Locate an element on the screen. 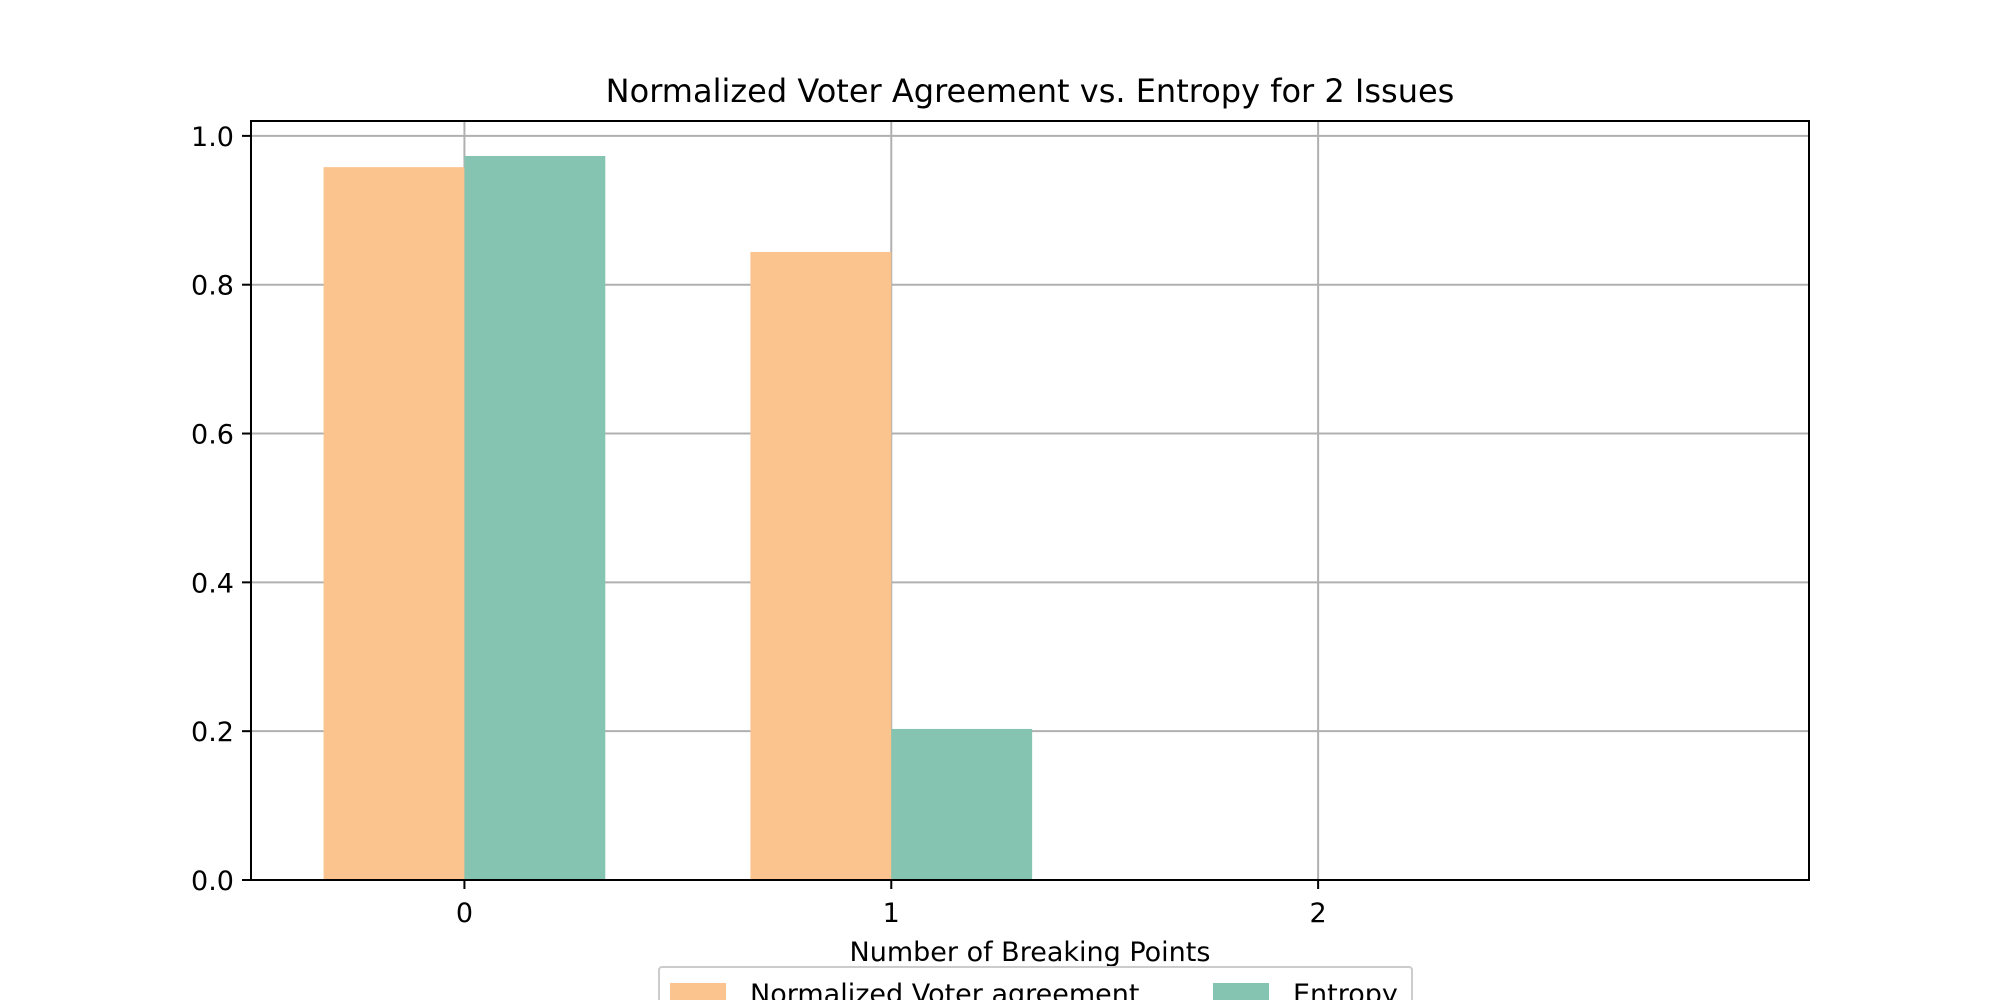 The height and width of the screenshot is (1004, 2000). legend: Normalized Voter agreement Entropy is located at coordinates (1035, 985).